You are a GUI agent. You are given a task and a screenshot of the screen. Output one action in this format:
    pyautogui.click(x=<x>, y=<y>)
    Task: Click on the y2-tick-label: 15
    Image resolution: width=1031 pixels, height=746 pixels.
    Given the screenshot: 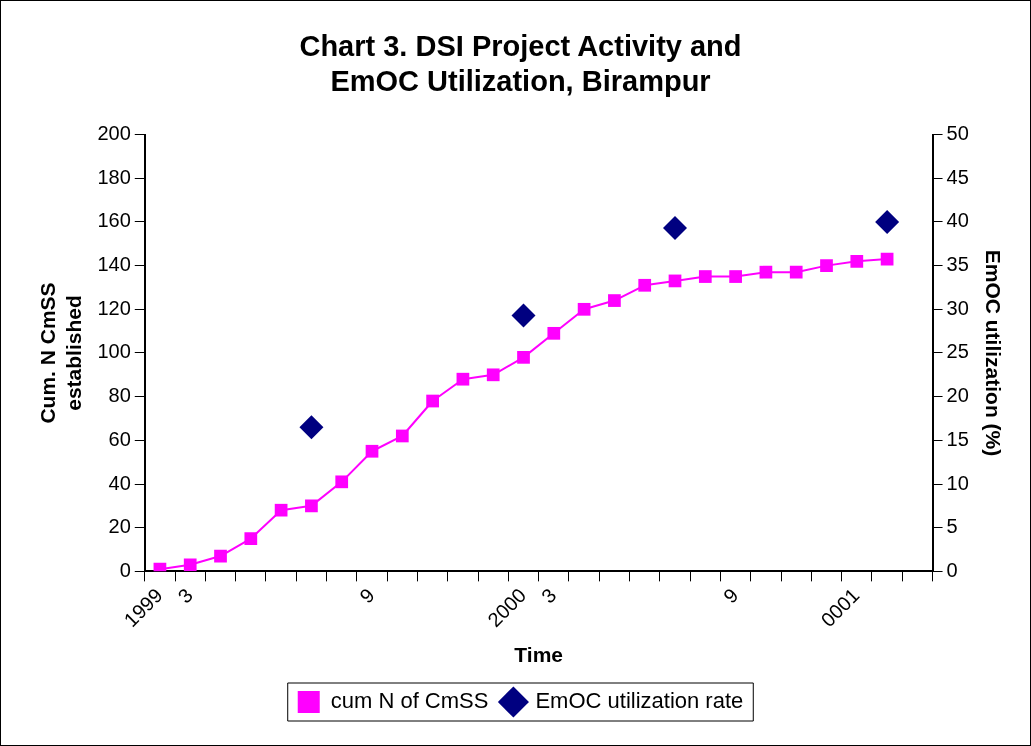 What is the action you would take?
    pyautogui.click(x=957, y=438)
    